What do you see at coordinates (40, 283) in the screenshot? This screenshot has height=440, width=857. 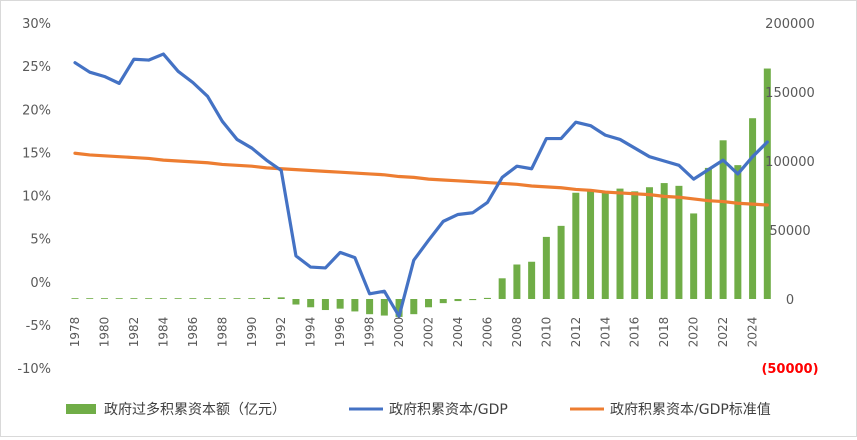 I see `left-tick-label: 0%` at bounding box center [40, 283].